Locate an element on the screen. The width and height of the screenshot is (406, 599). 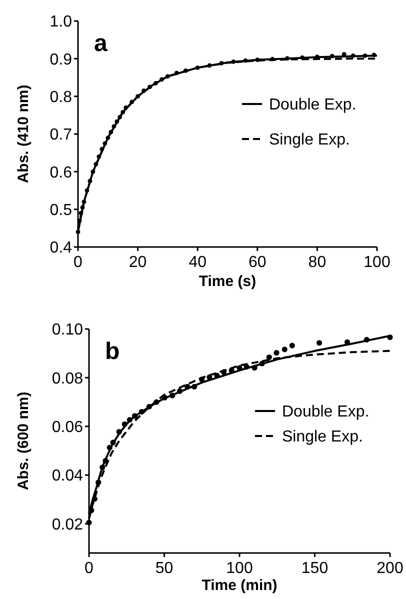
y-tick-label: 0.10 is located at coordinates (68, 330).